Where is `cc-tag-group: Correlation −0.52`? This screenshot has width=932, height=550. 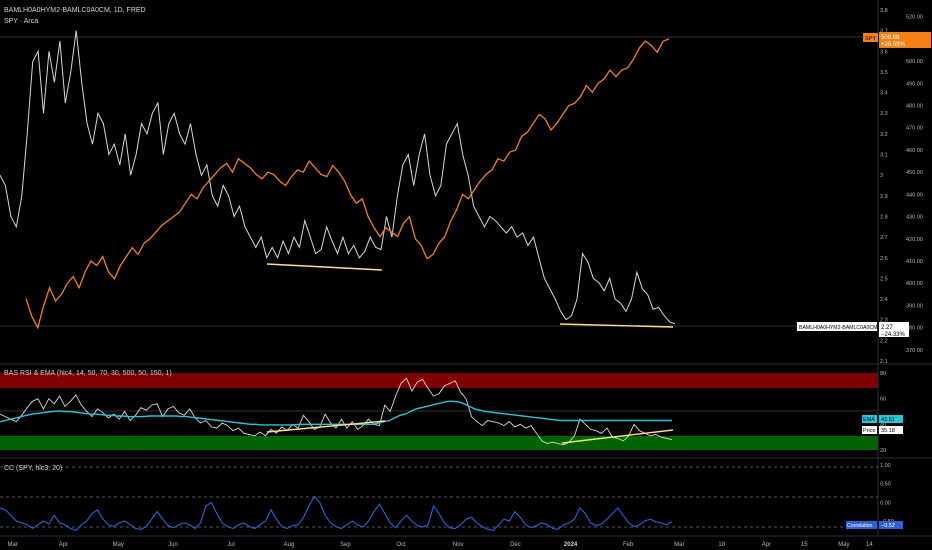 cc-tag-group: Correlation −0.52 is located at coordinates (874, 525).